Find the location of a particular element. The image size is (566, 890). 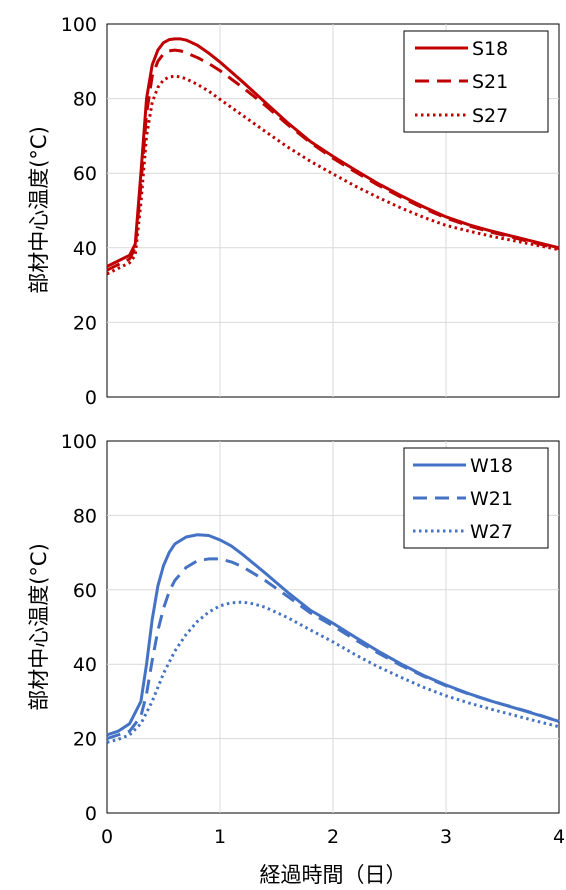

bottom-x-tick-label: 1 is located at coordinates (220, 837).